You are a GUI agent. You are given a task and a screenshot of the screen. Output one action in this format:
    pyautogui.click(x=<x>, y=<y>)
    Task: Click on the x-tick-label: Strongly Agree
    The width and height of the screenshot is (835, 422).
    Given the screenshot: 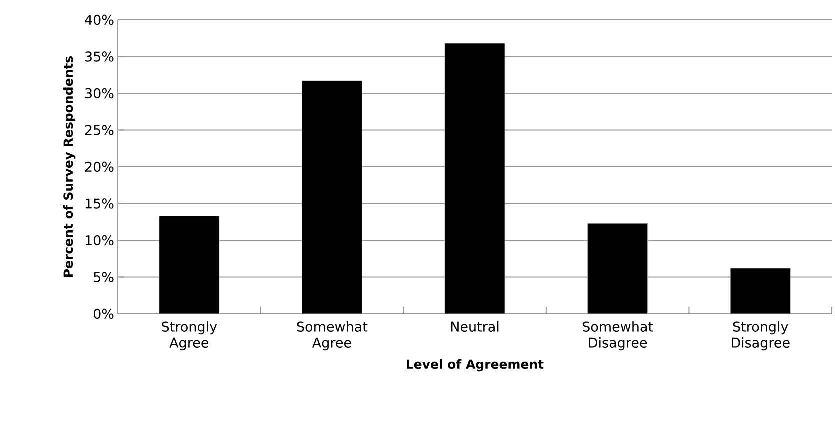 What is the action you would take?
    pyautogui.click(x=190, y=336)
    